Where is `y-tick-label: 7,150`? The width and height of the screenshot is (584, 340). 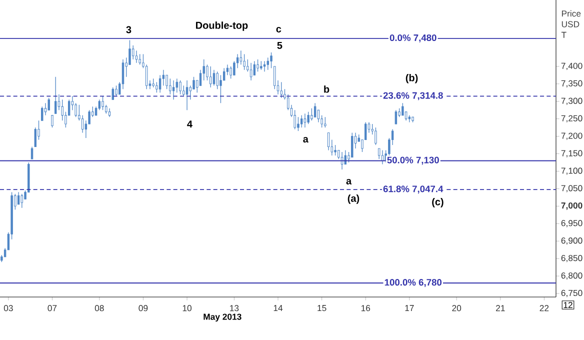 y-tick-label: 7,150 is located at coordinates (571, 154).